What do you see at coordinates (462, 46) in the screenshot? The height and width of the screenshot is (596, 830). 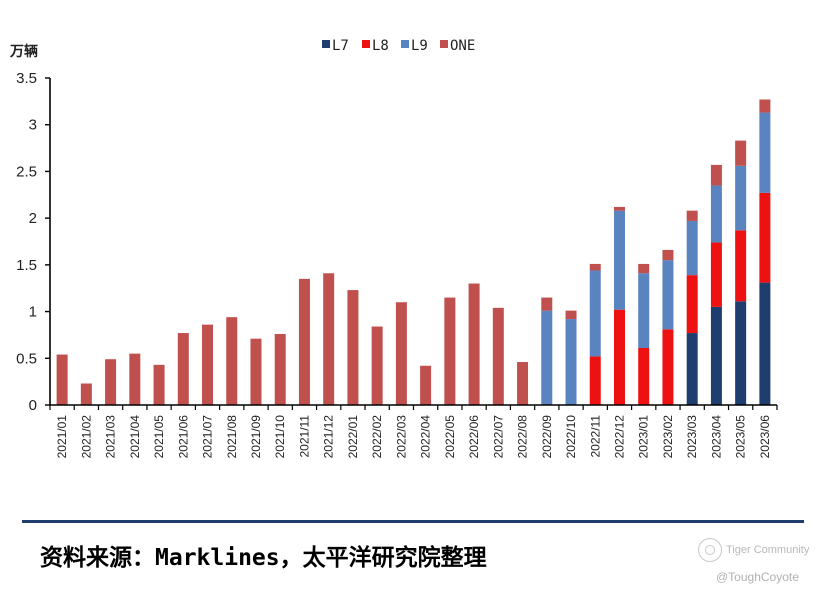 I see `legend-label-one: ONE` at bounding box center [462, 46].